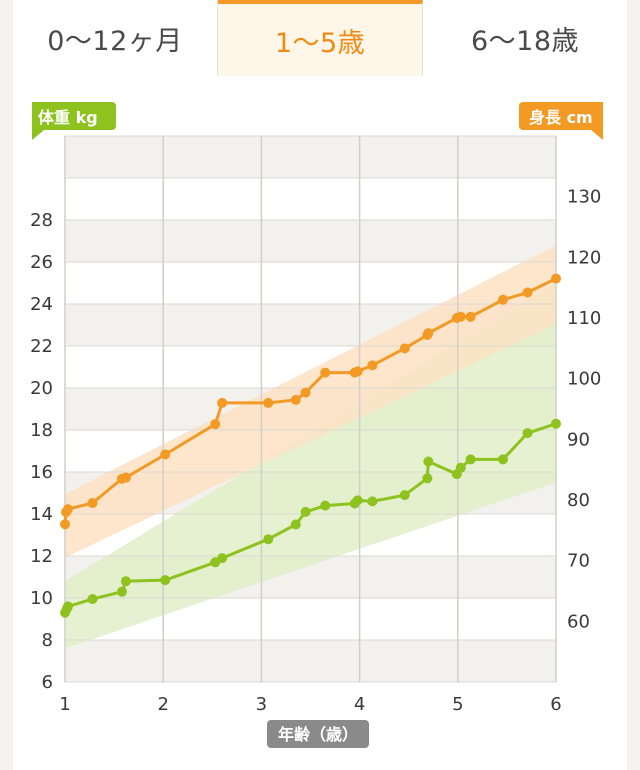 Image resolution: width=640 pixels, height=770 pixels. What do you see at coordinates (41, 556) in the screenshot?
I see `weight-tick-label: 12` at bounding box center [41, 556].